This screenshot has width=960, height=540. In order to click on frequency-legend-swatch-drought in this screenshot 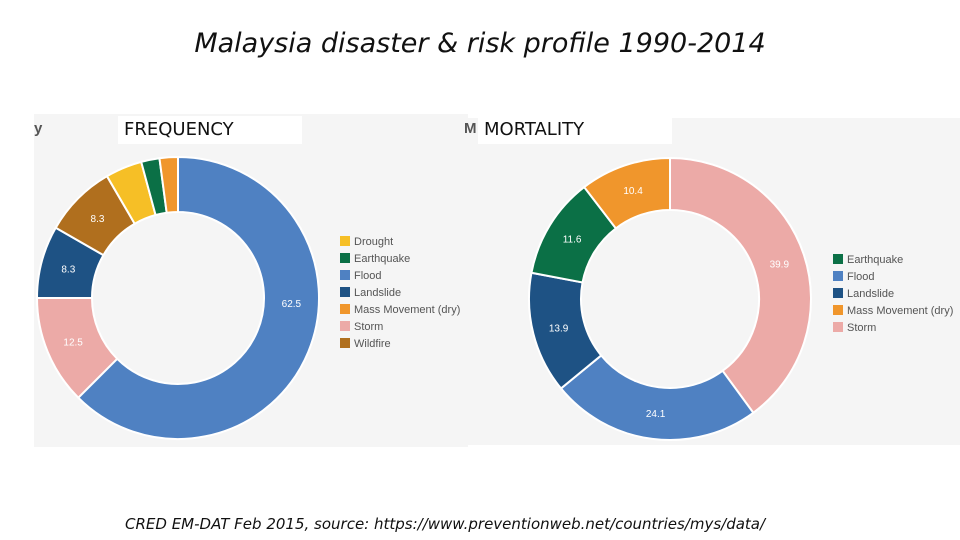, I will do `click(345, 241)`.